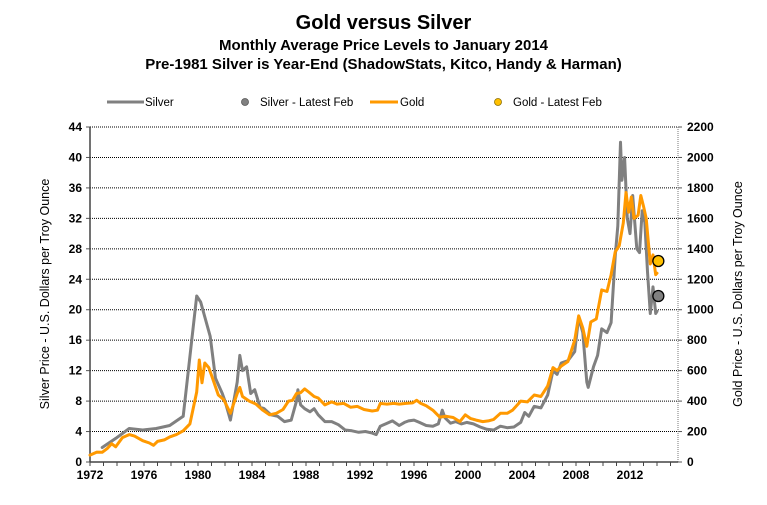 This screenshot has width=767, height=505. I want to click on y-left-tick-label: 12, so click(76, 371).